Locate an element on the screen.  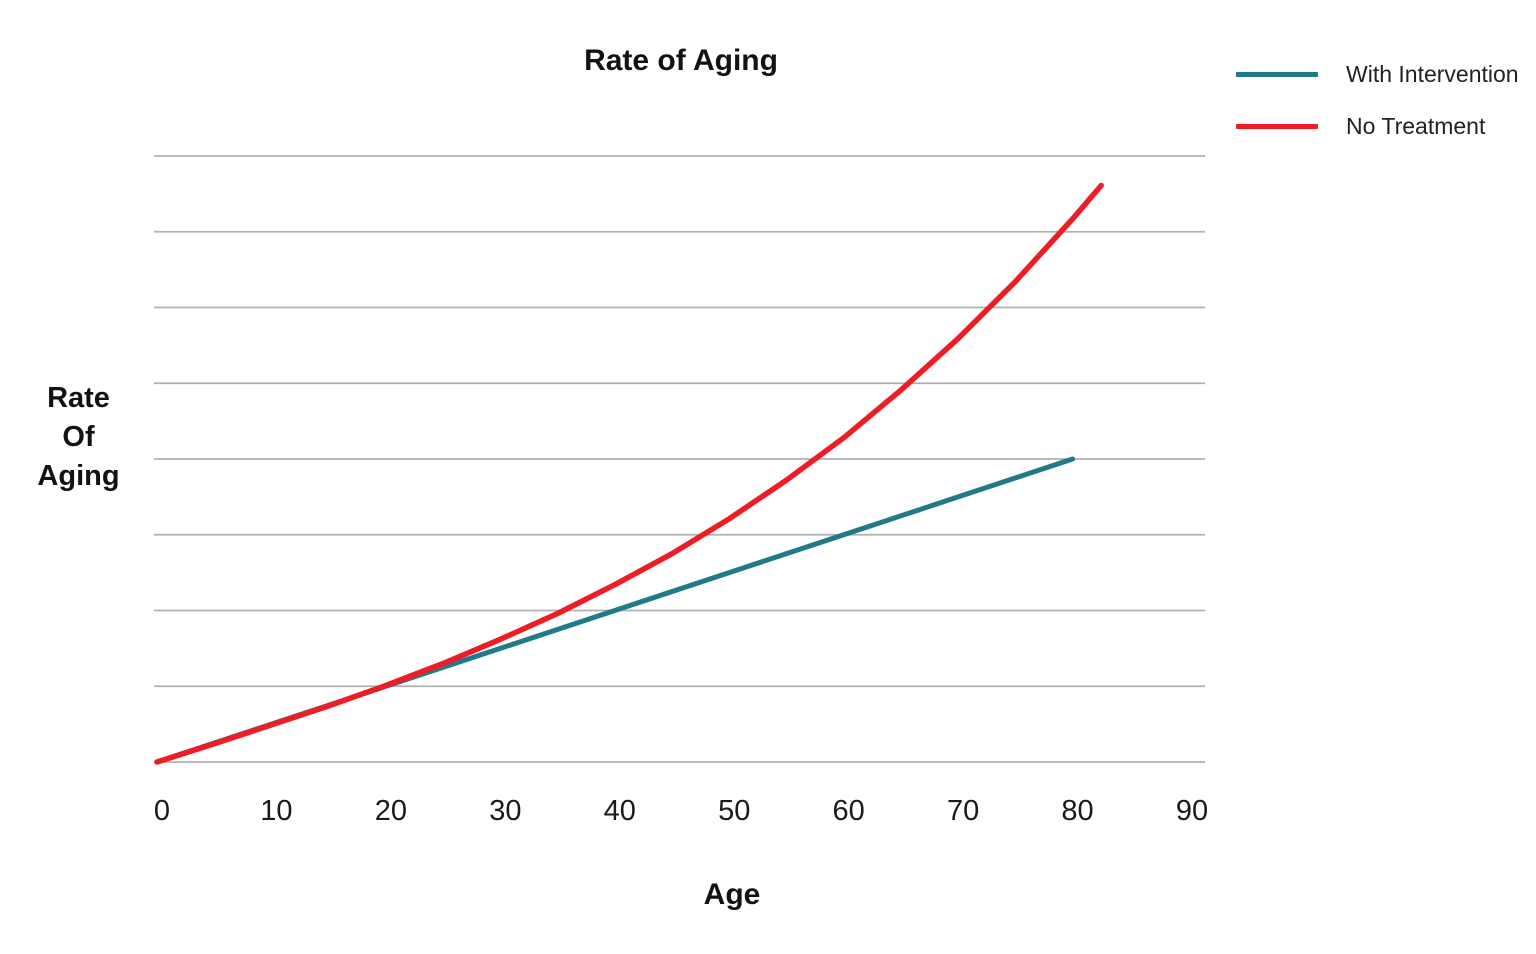
legend-item-no-treatment: No Treatment is located at coordinates (1377, 126).